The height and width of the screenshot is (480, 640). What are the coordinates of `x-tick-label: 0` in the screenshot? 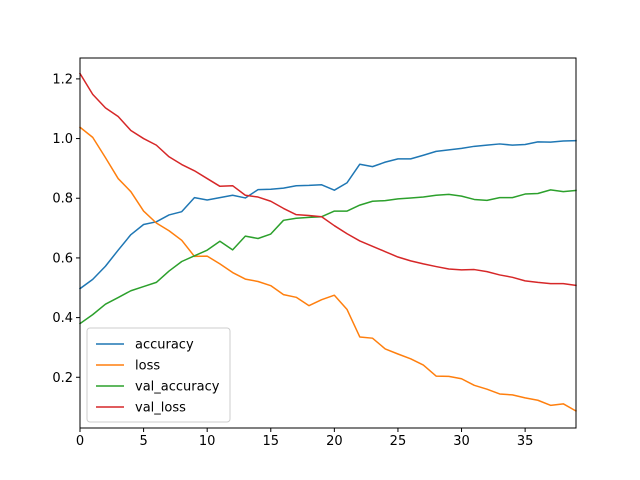 It's located at (80, 441).